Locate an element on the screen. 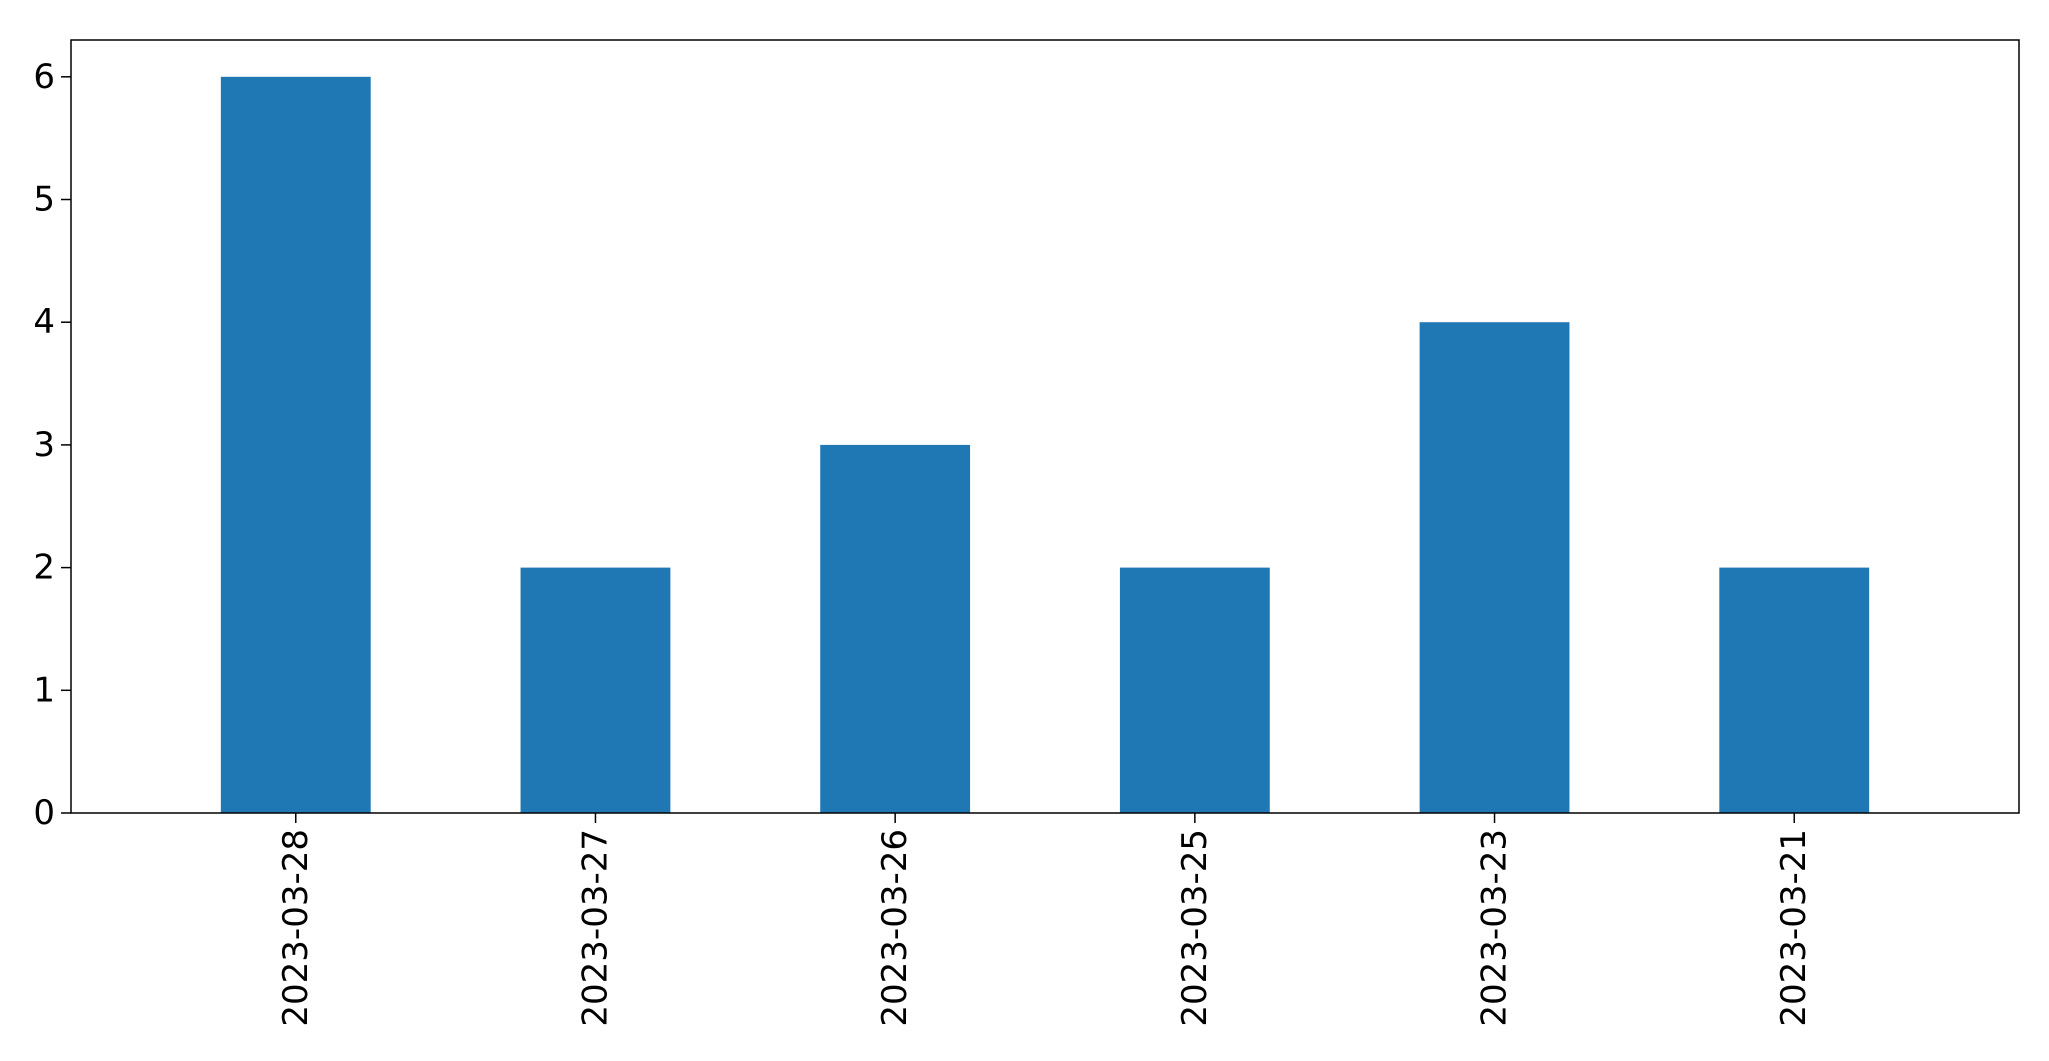 The width and height of the screenshot is (2049, 1061). x-tick-label: 2023-03-26 is located at coordinates (895, 928).